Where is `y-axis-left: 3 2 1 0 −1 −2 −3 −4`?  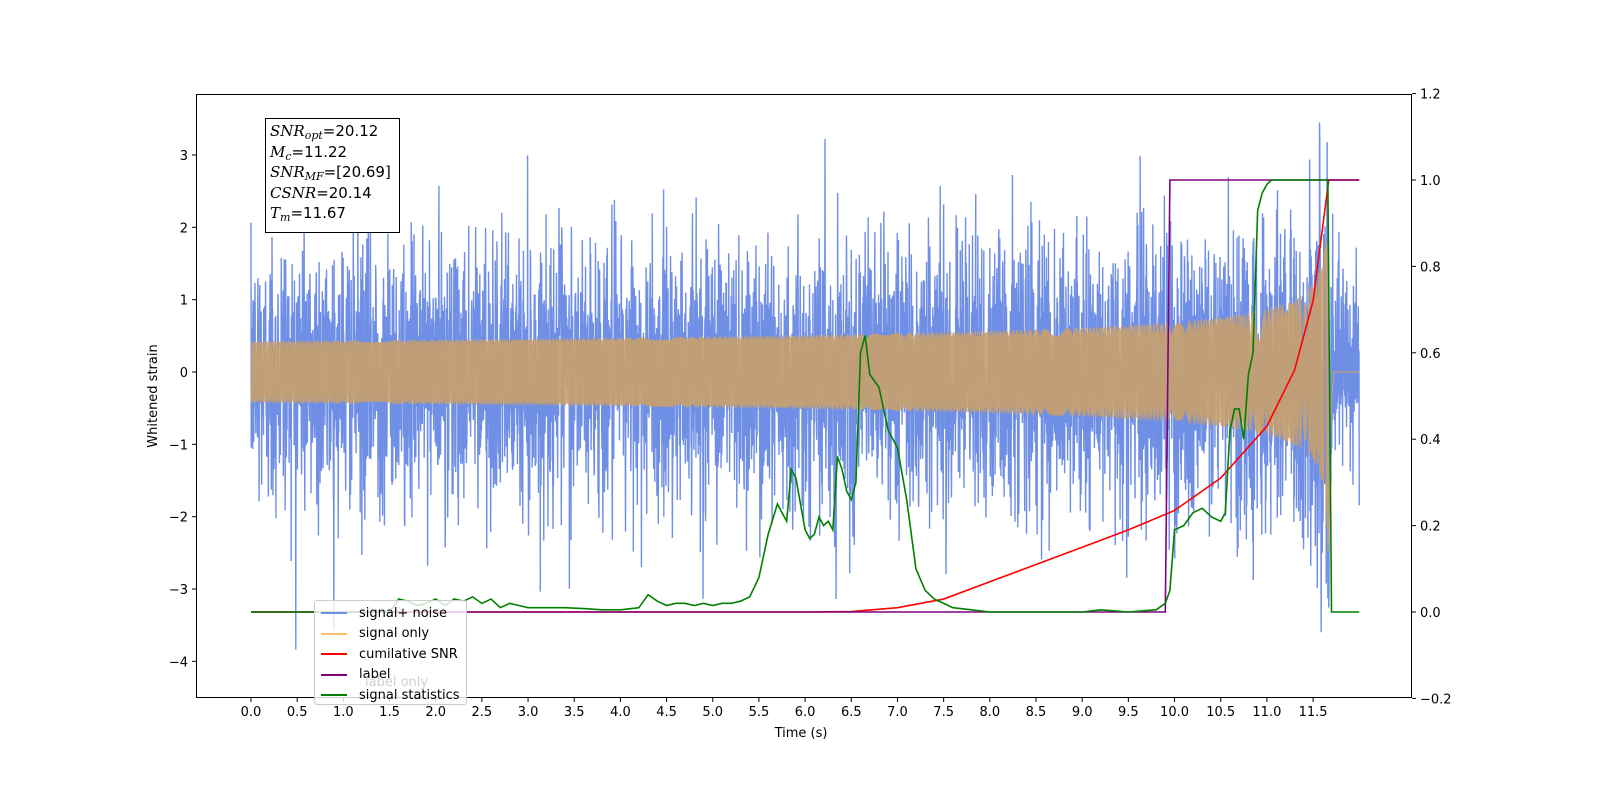
y-axis-left: 3 2 1 0 −1 −2 −3 −4 is located at coordinates (182, 409).